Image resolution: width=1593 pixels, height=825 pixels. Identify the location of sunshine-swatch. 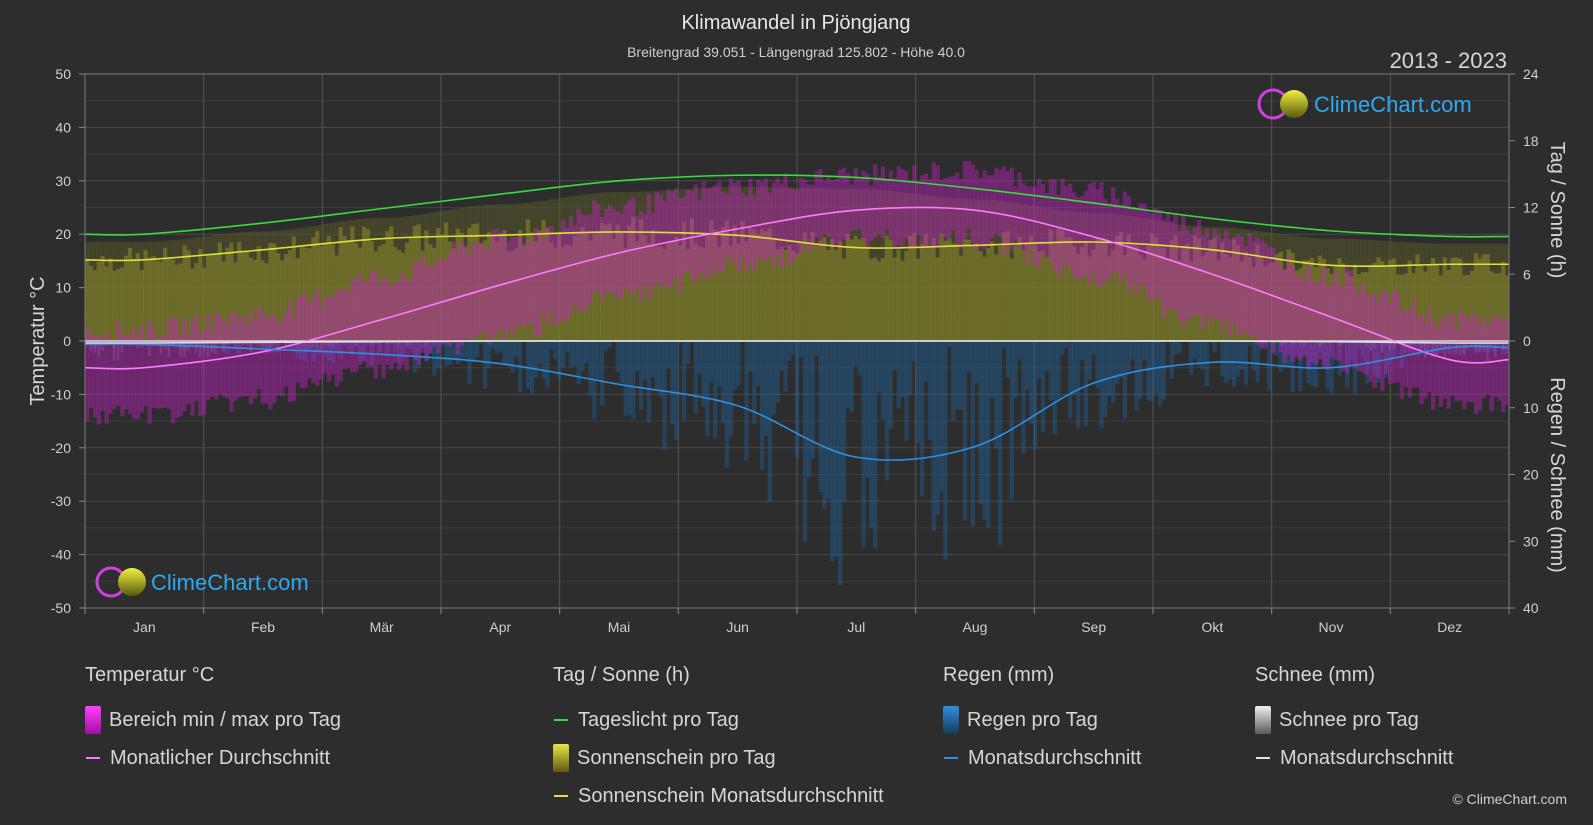
(561, 758).